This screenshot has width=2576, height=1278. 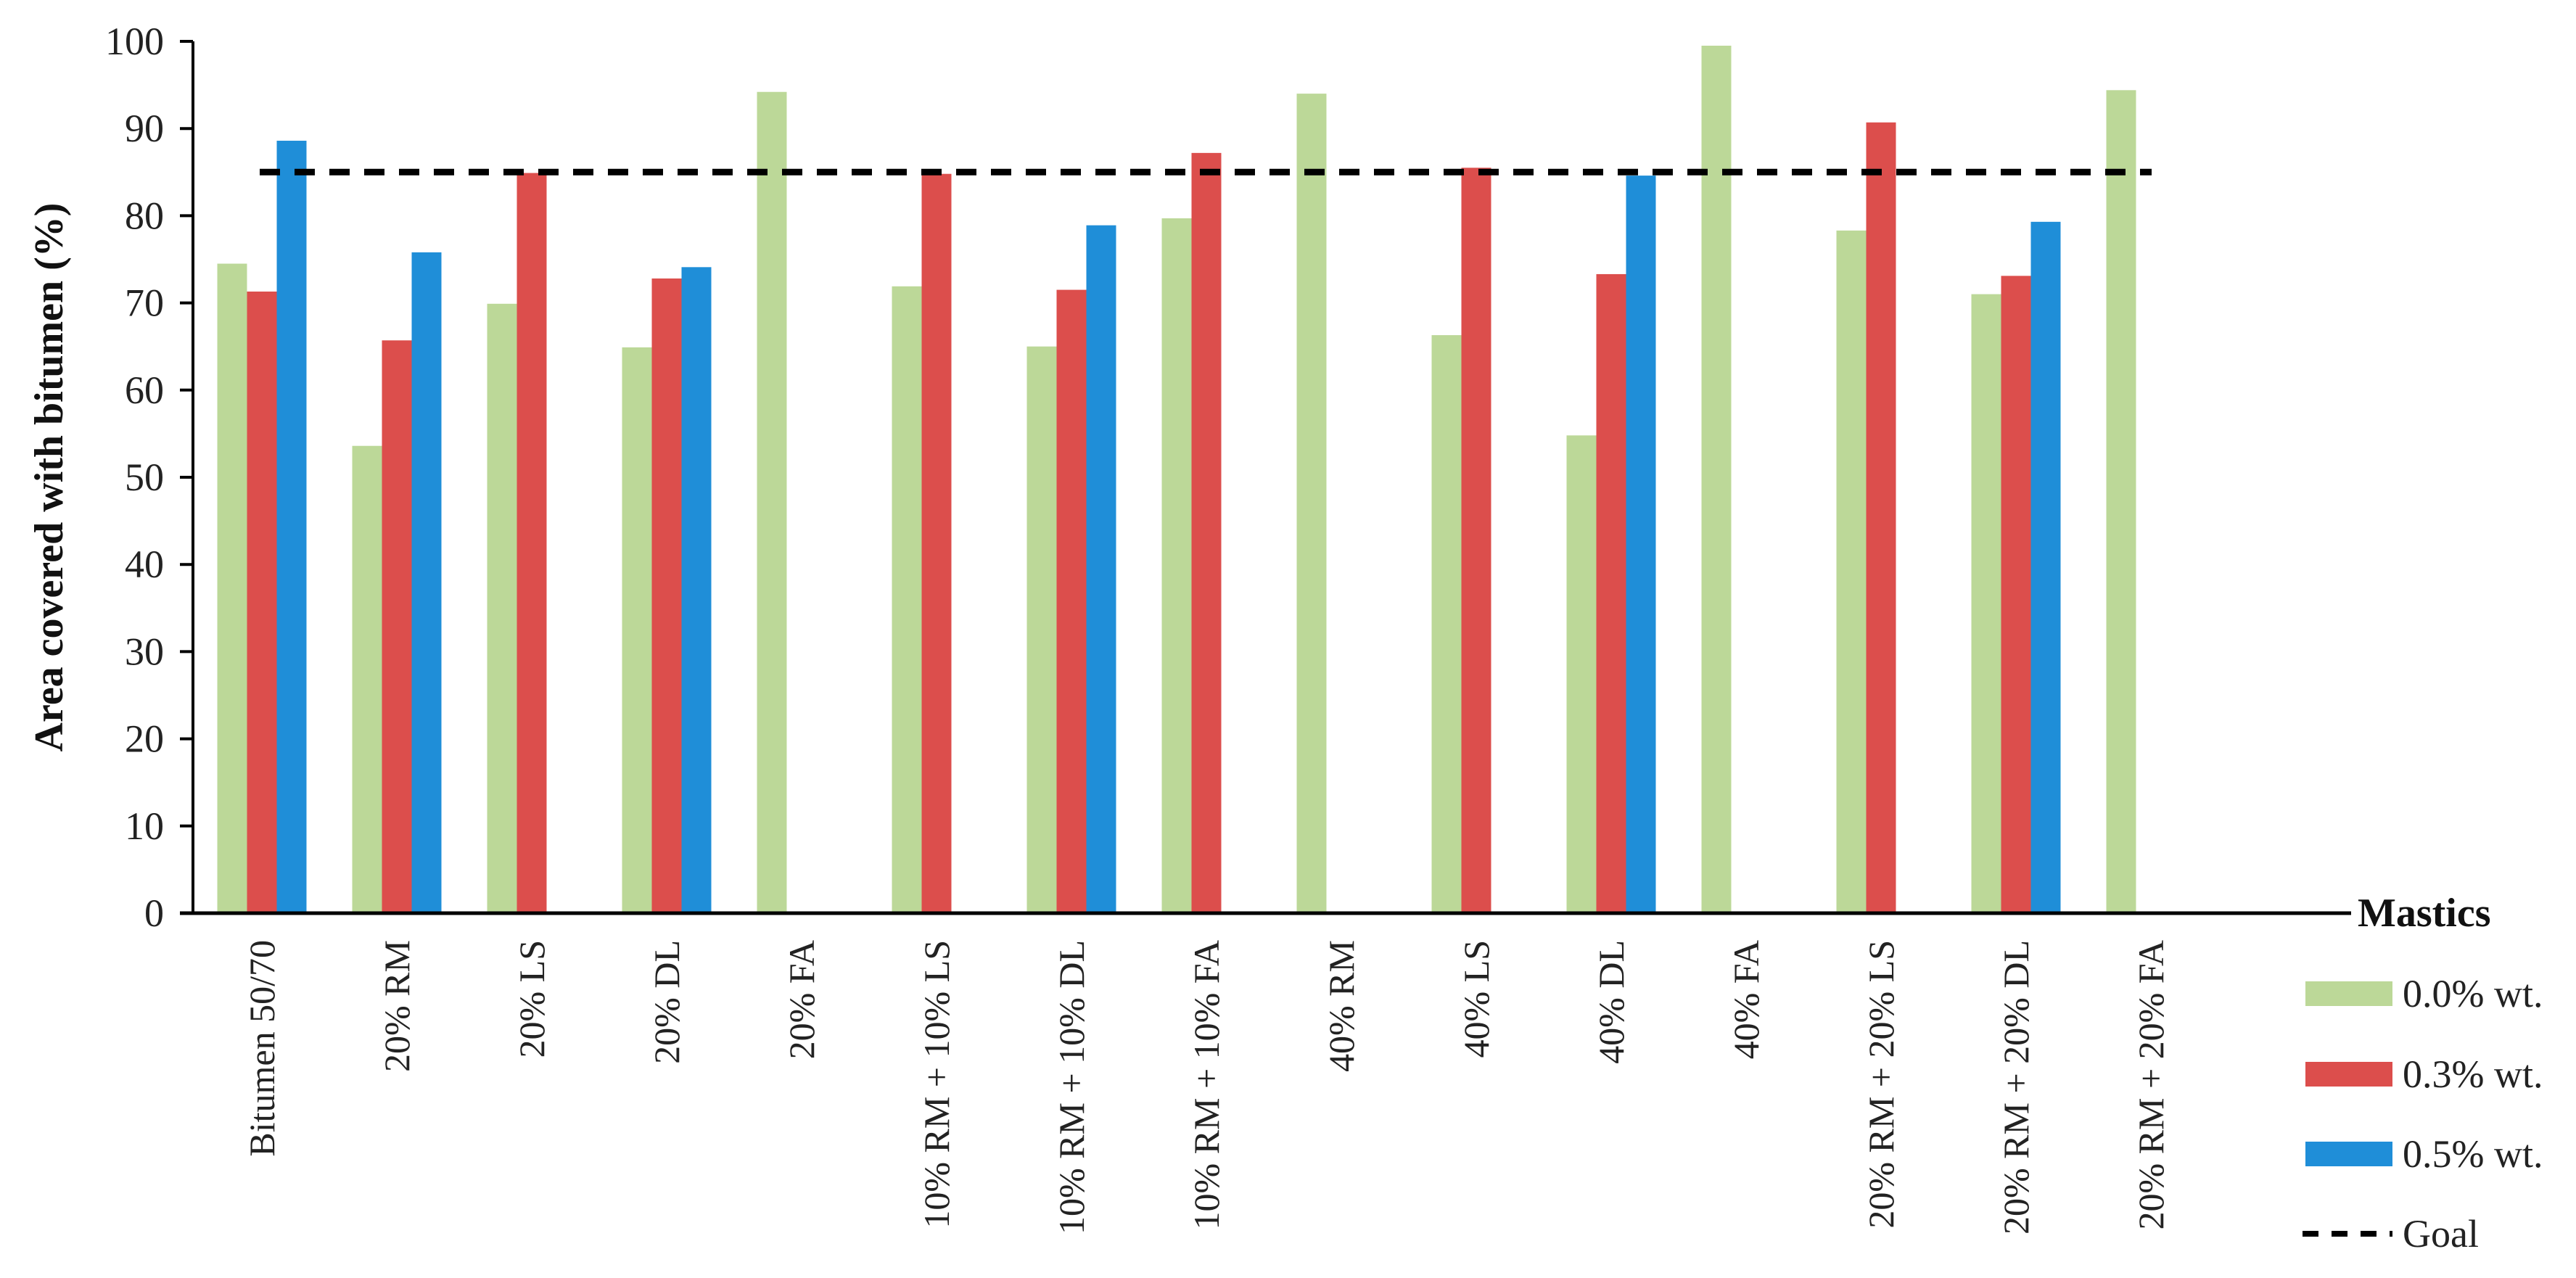 I want to click on y-tick-labels: 0 10 20 30 40 50 60 70 80 90 100, so click(x=134, y=477).